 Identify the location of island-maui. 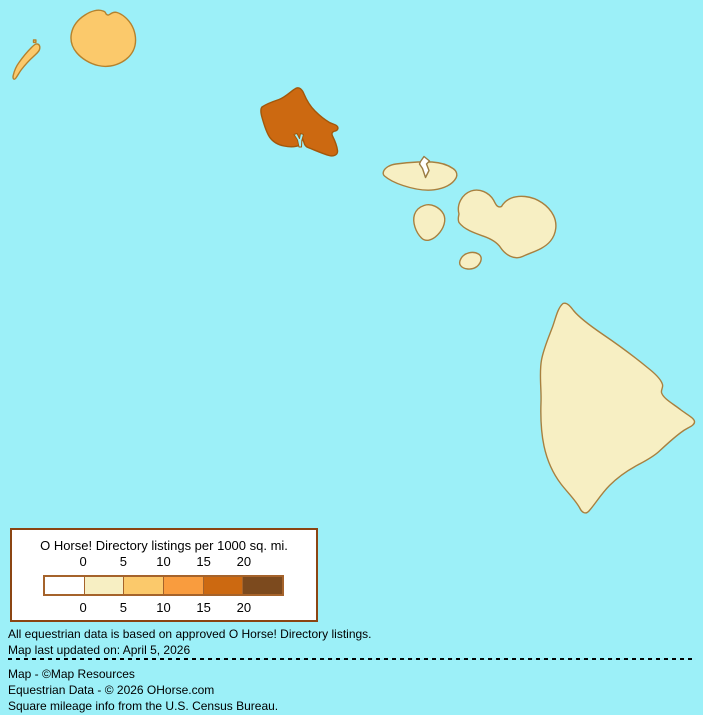
(507, 224).